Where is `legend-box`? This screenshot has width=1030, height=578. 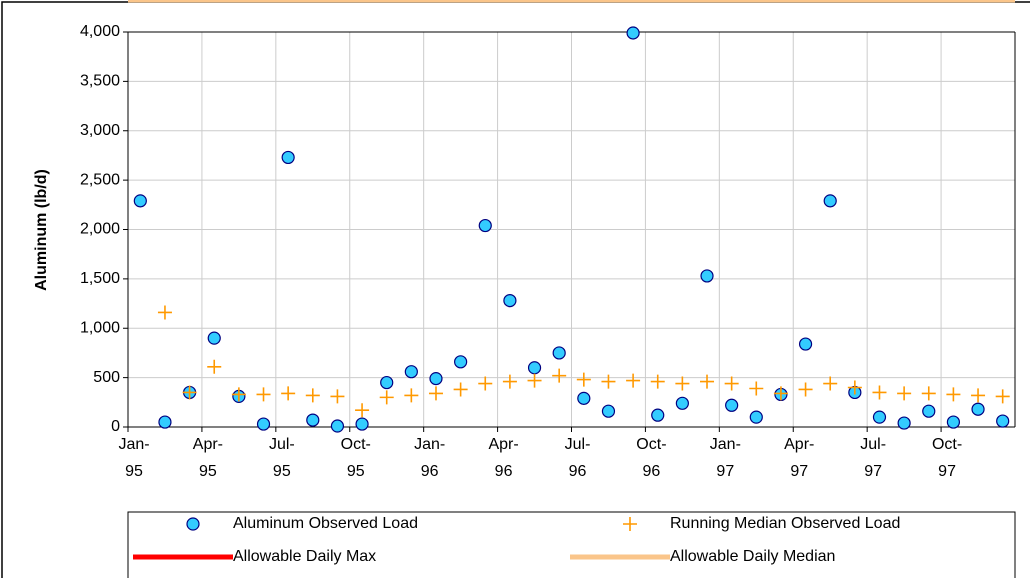 legend-box is located at coordinates (571, 544).